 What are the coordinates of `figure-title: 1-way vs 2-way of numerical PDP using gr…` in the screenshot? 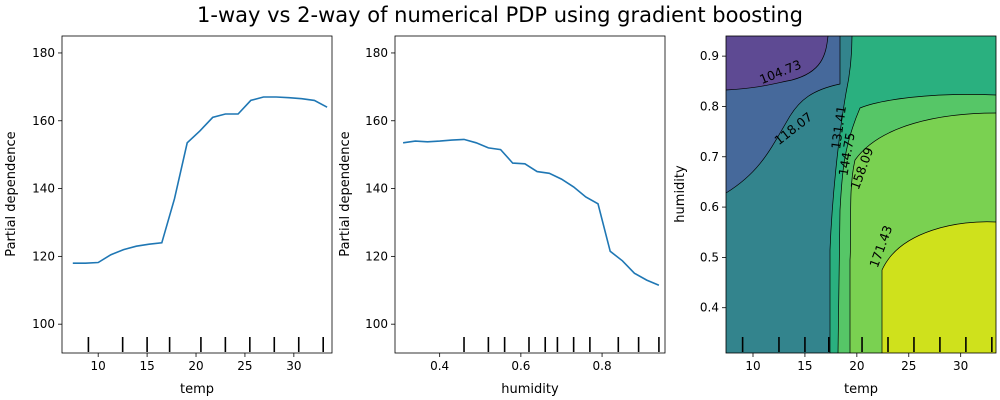 It's located at (500, 15).